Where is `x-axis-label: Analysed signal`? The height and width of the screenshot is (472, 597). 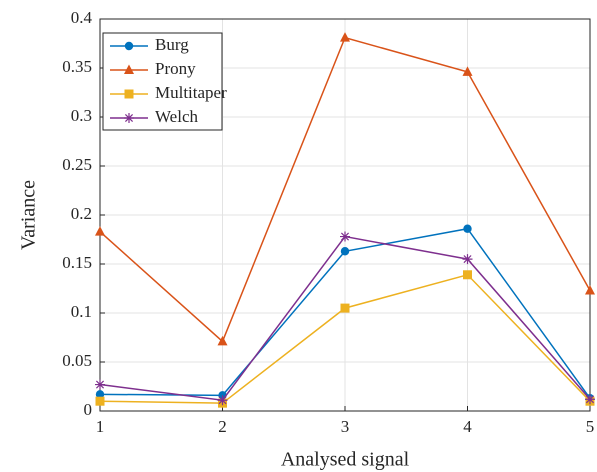
x-axis-label: Analysed signal is located at coordinates (345, 460).